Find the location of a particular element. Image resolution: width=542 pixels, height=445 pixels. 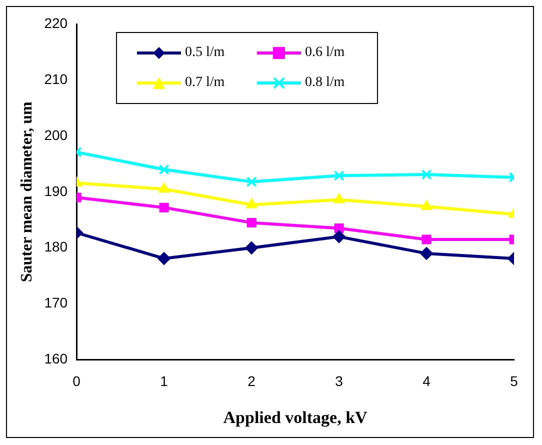

x-tick-label: 5 is located at coordinates (514, 381).